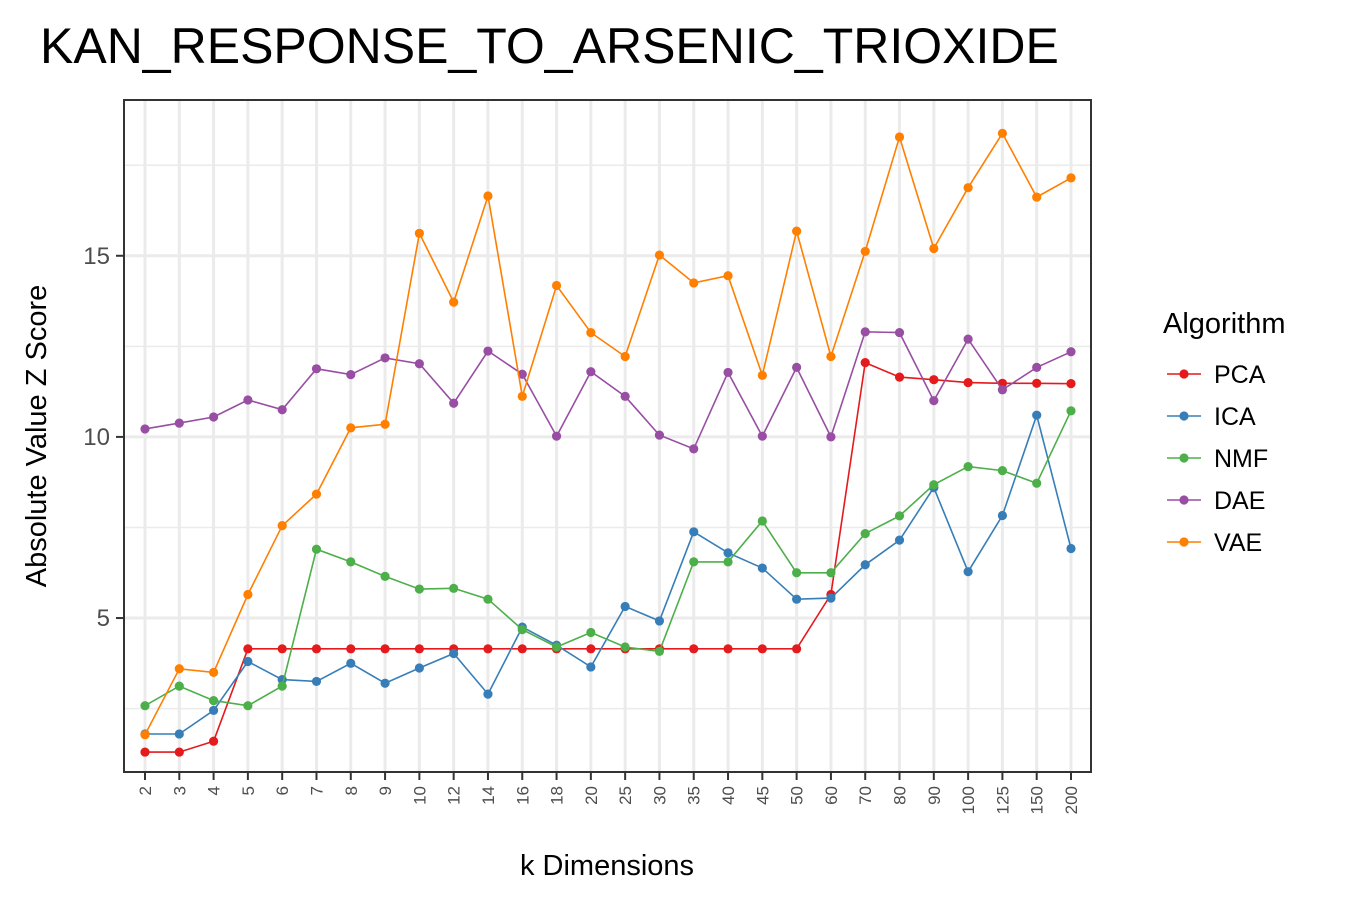  What do you see at coordinates (1238, 543) in the screenshot?
I see `legend-label: VAE` at bounding box center [1238, 543].